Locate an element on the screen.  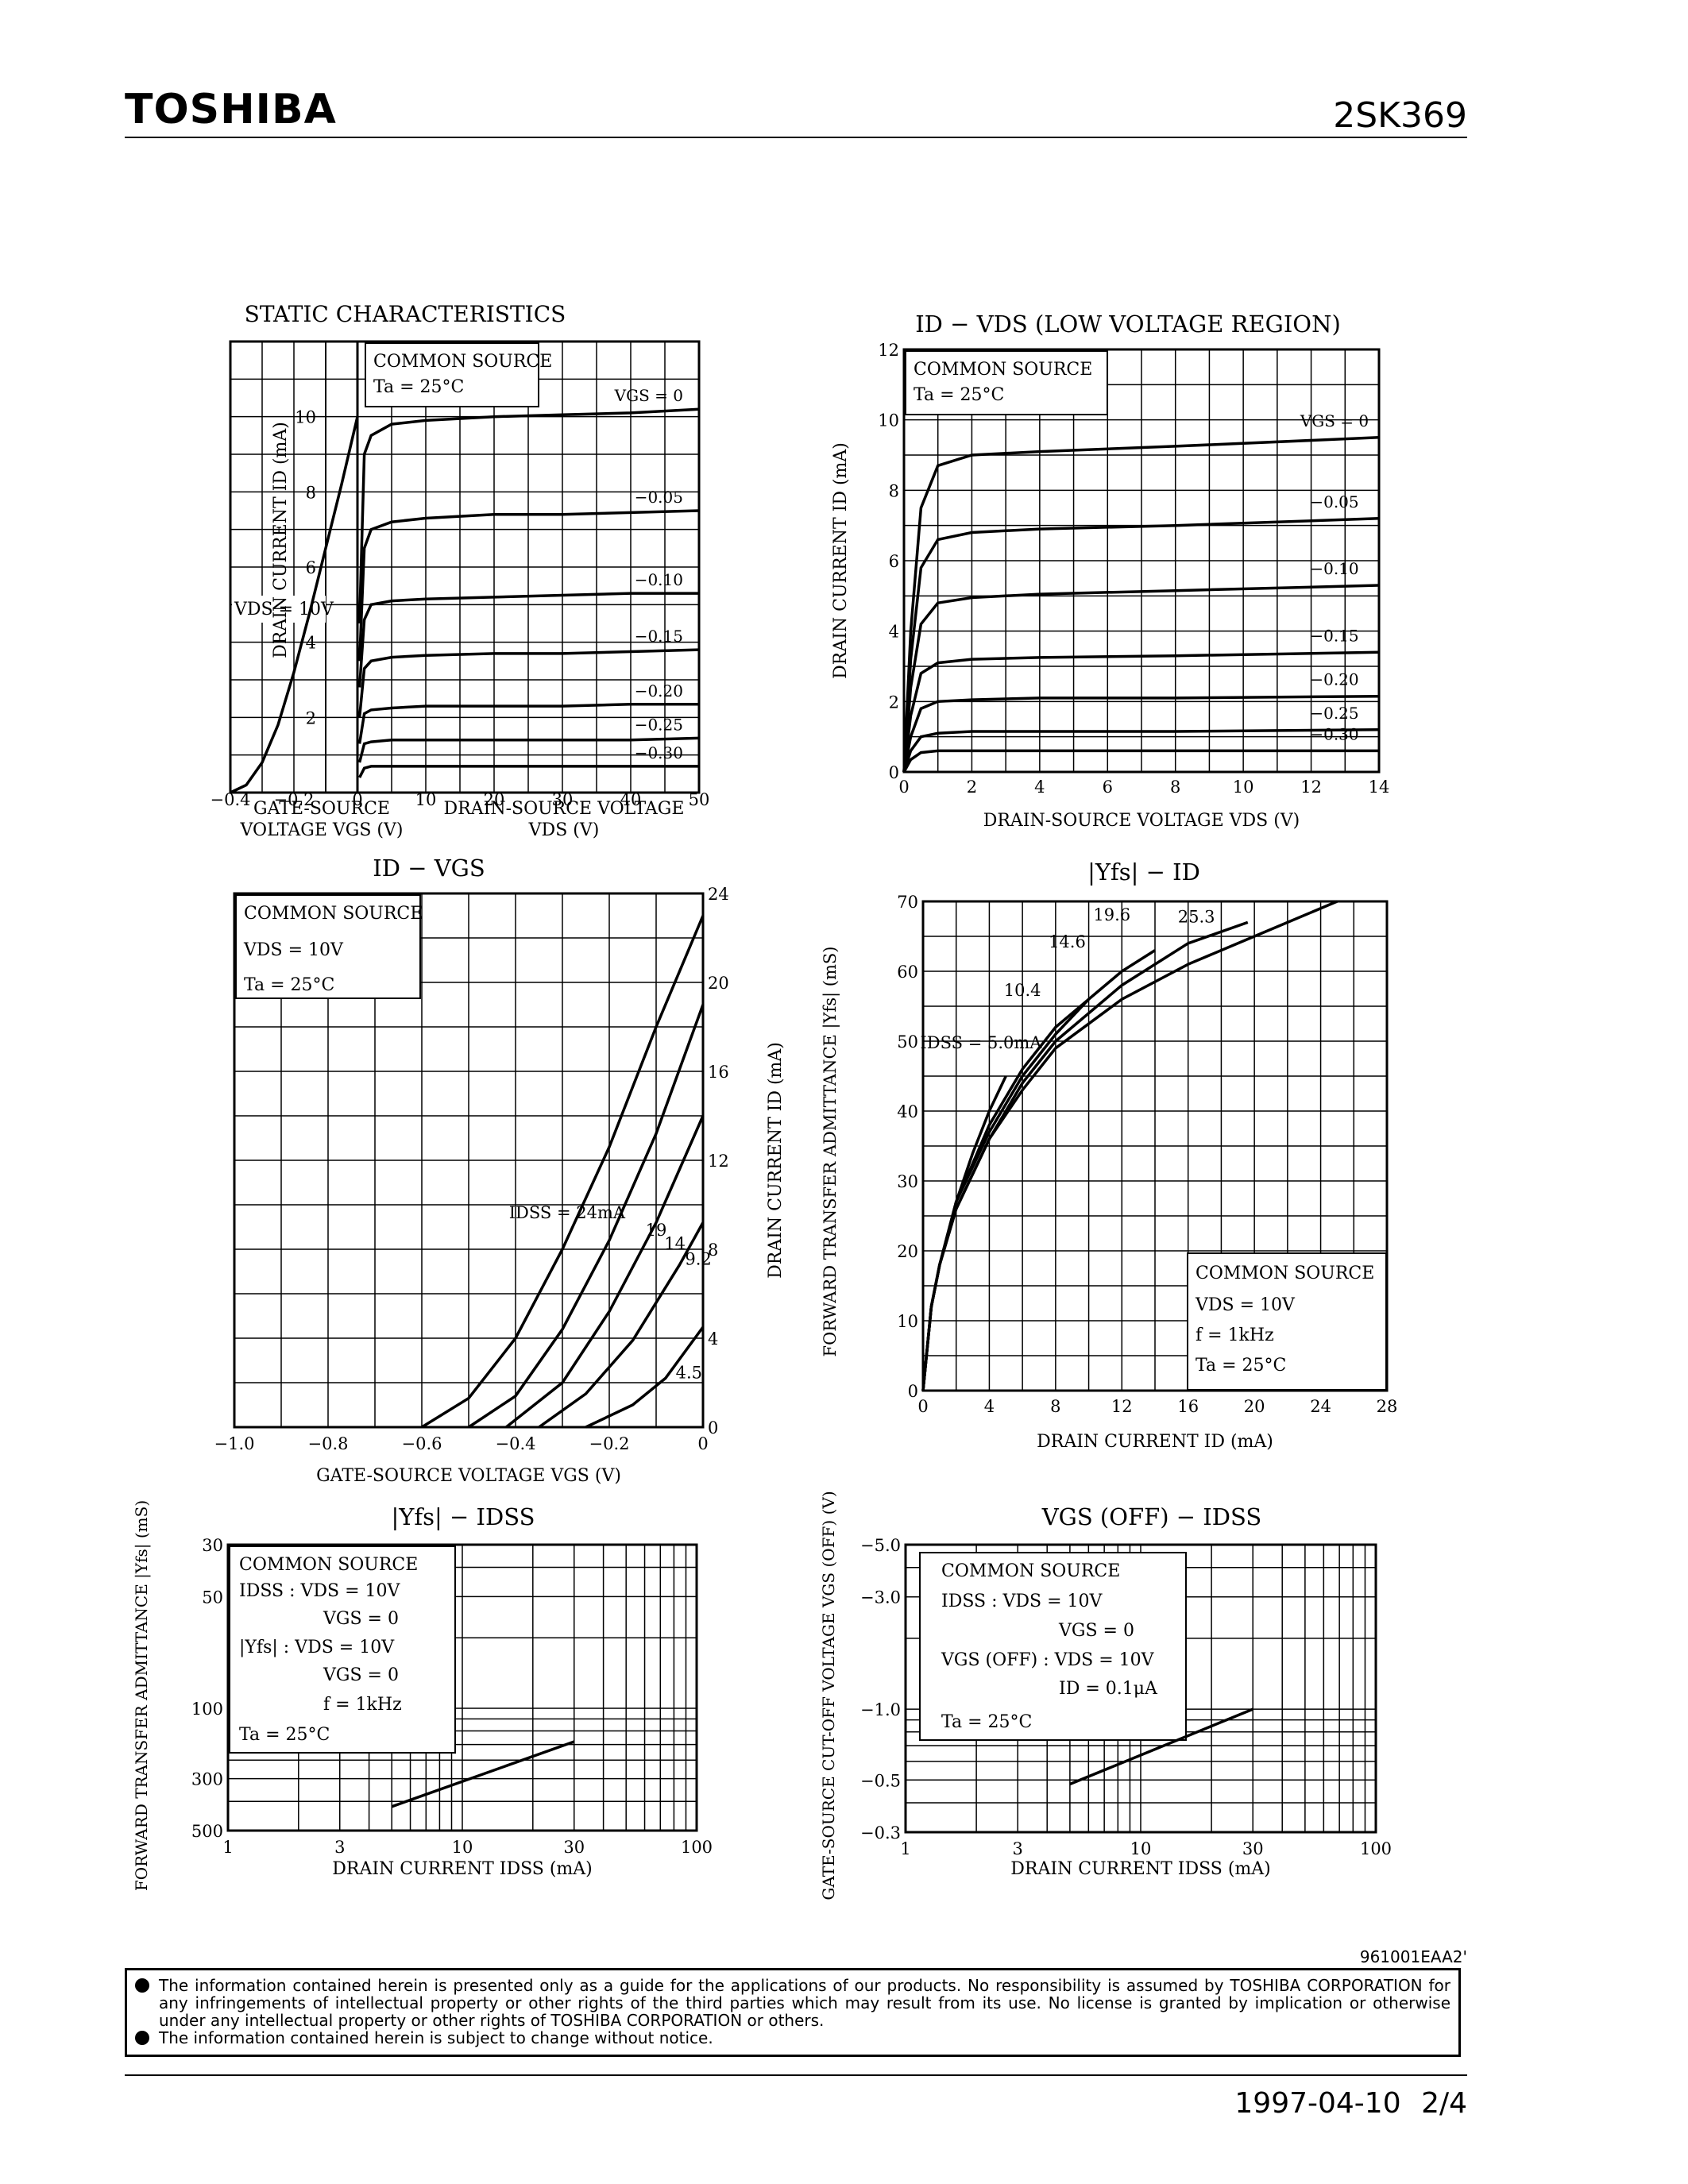
y-tick-label: 50 is located at coordinates (907, 1041).